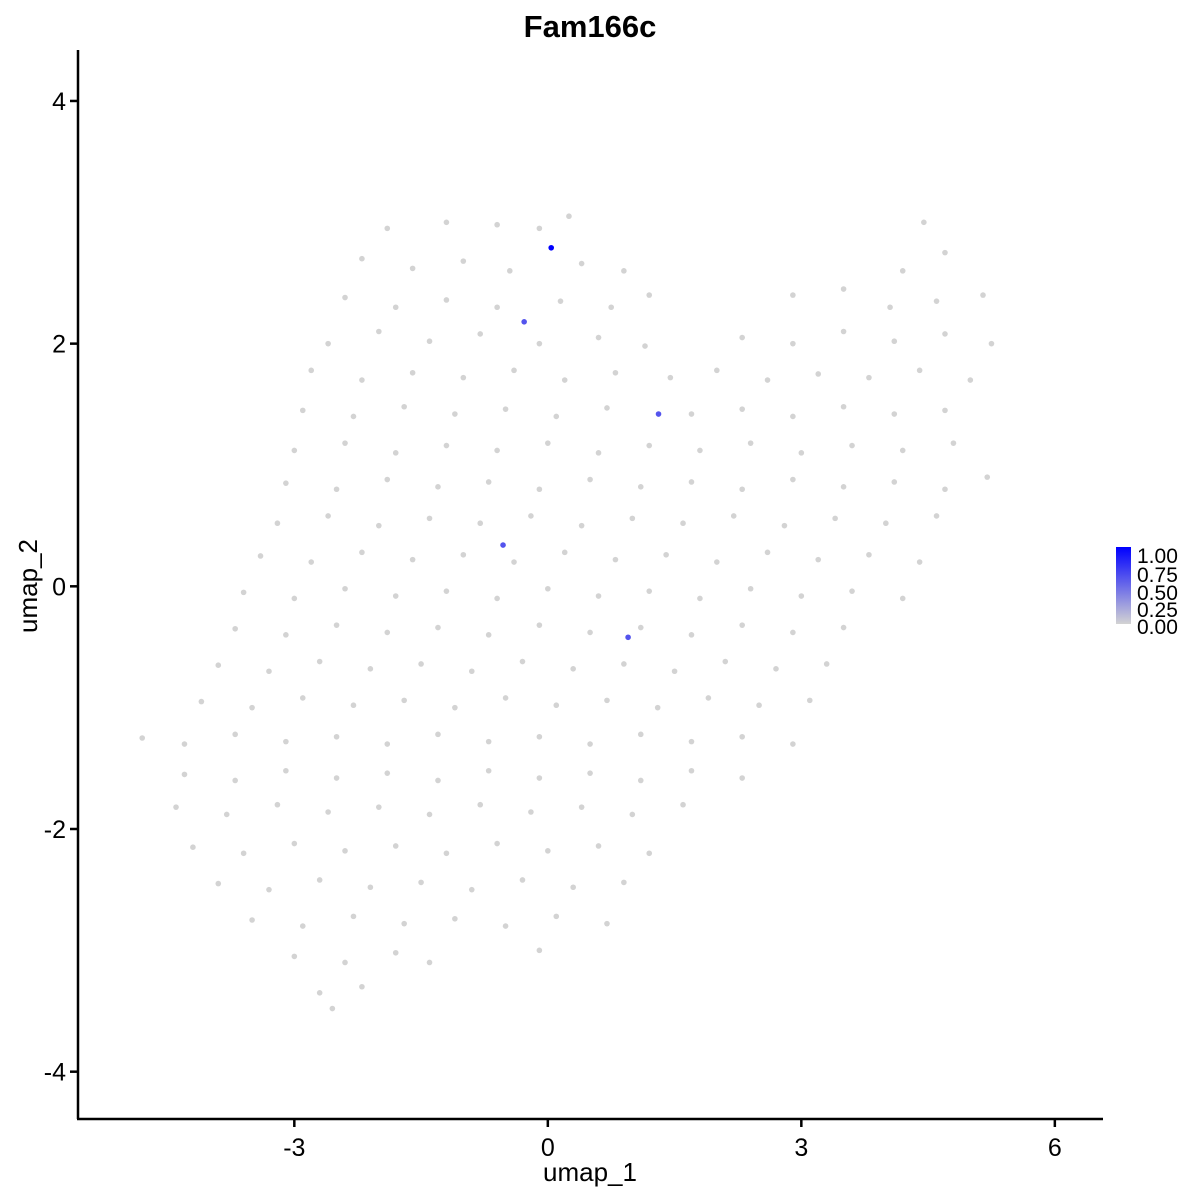 This screenshot has width=1200, height=1200. Describe the element at coordinates (59, 587) in the screenshot. I see `y-tick-label: 0` at that location.